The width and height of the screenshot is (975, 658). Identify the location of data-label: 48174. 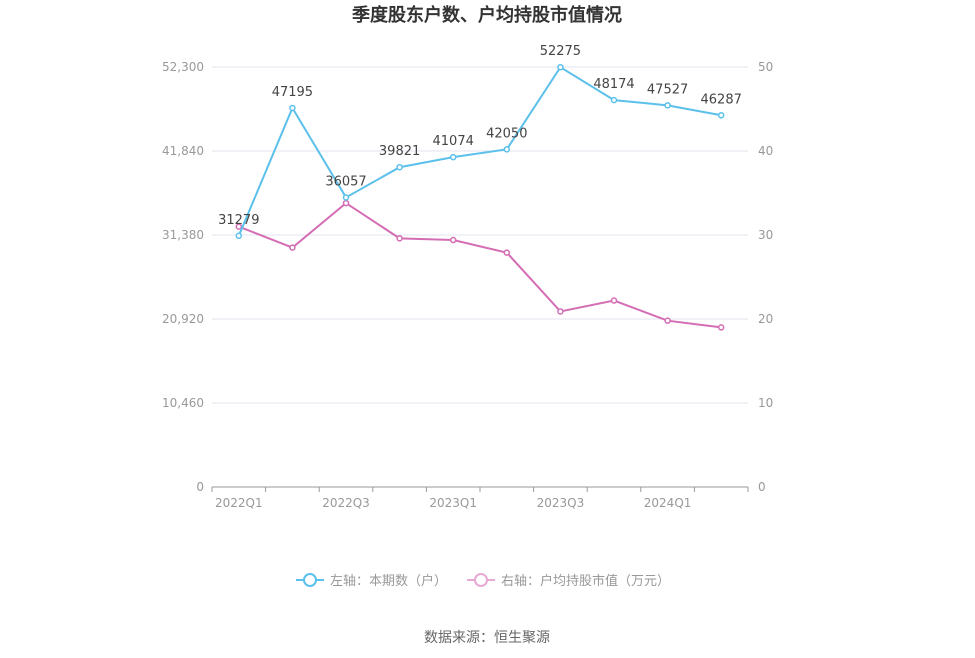
(613, 84).